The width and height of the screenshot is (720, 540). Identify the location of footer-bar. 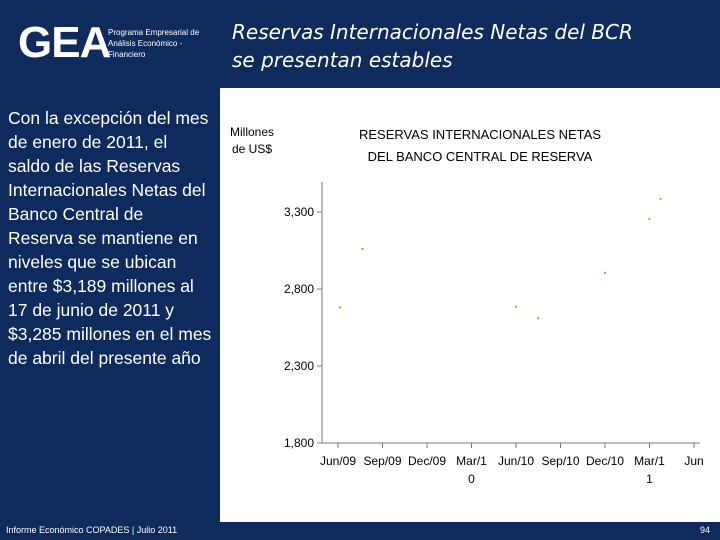
(470, 531).